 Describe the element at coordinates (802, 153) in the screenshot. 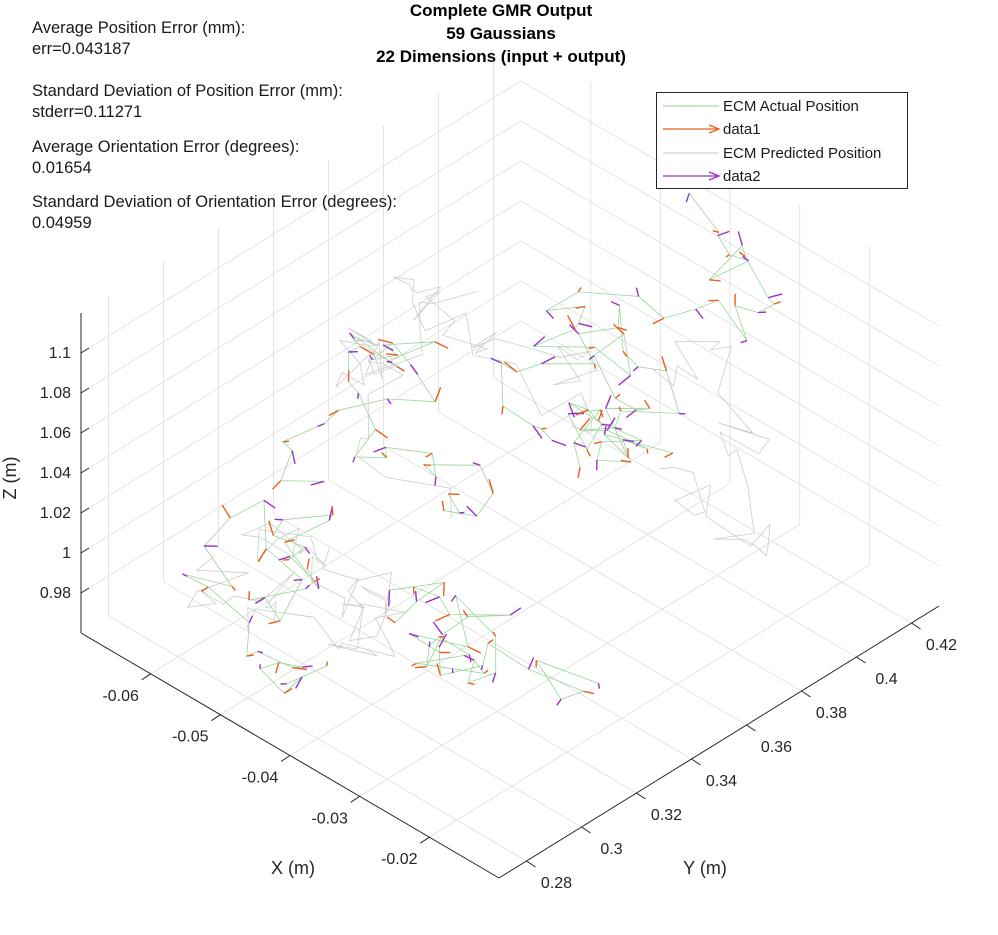

I see `legend-label-predicted: ECM Predicted Position` at that location.